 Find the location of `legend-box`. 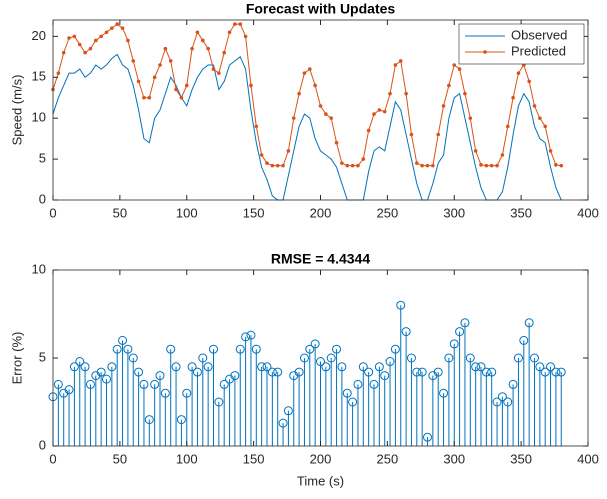

legend-box is located at coordinates (521, 44).